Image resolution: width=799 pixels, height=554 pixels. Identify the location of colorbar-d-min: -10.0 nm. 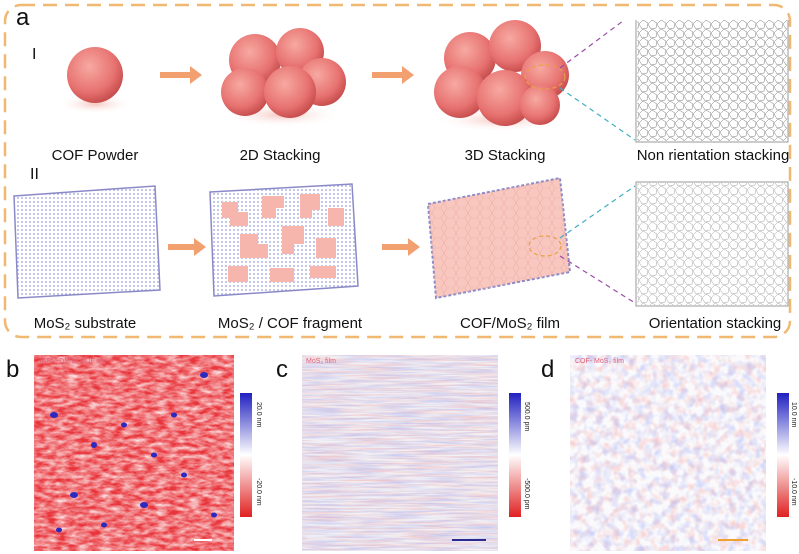
(793, 492).